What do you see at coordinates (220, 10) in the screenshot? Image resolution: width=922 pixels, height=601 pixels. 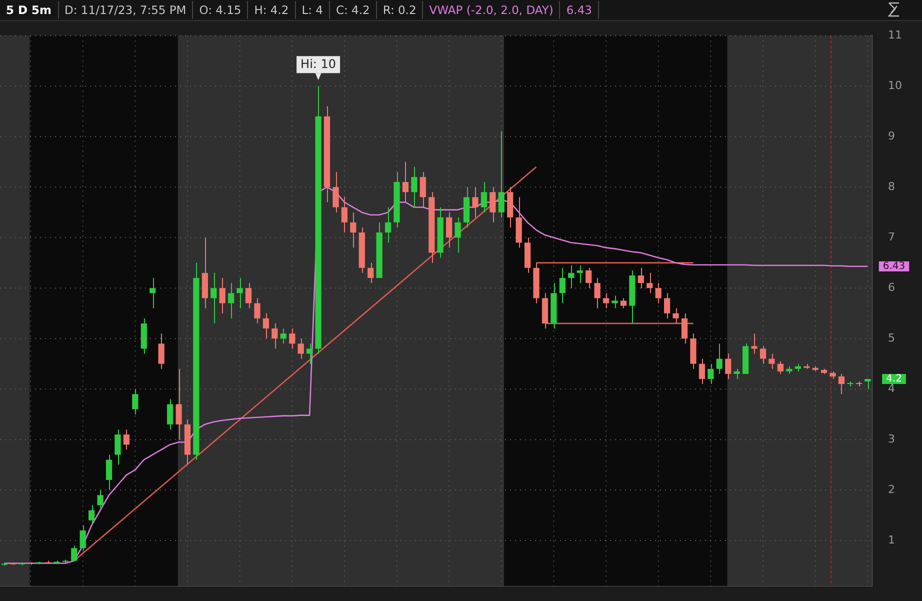 I see `text: O: 4.15` at bounding box center [220, 10].